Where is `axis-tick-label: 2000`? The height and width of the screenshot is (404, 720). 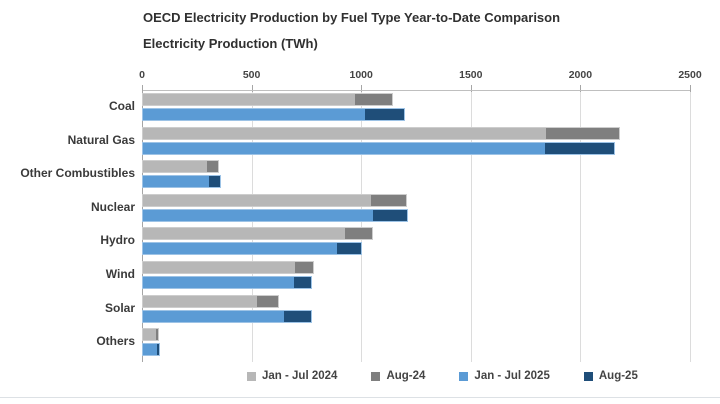
axis-tick-label: 2000 is located at coordinates (580, 75).